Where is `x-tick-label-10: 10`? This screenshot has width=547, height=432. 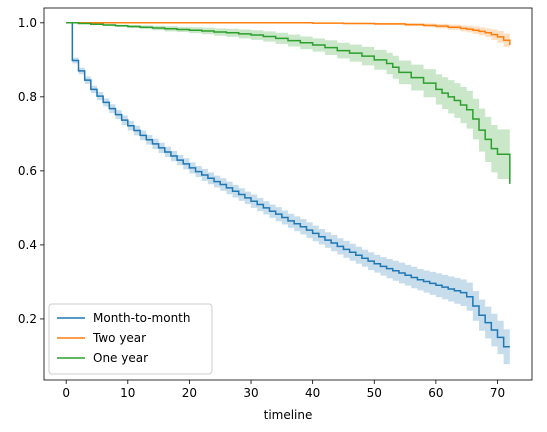
x-tick-label-10: 10 is located at coordinates (127, 393).